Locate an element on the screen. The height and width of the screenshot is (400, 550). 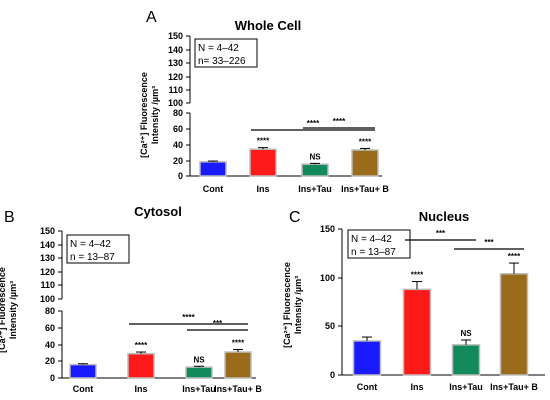
panel-a-ytick-label-20: 20 is located at coordinates (178, 161).